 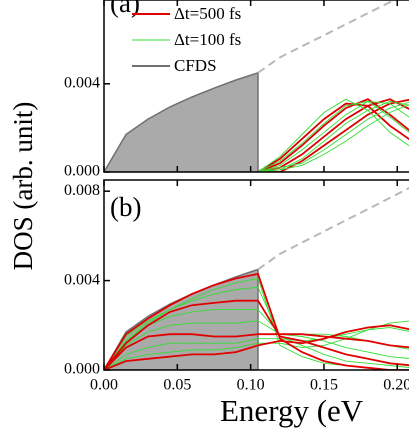 I want to click on panel-label: (b), so click(x=125, y=207).